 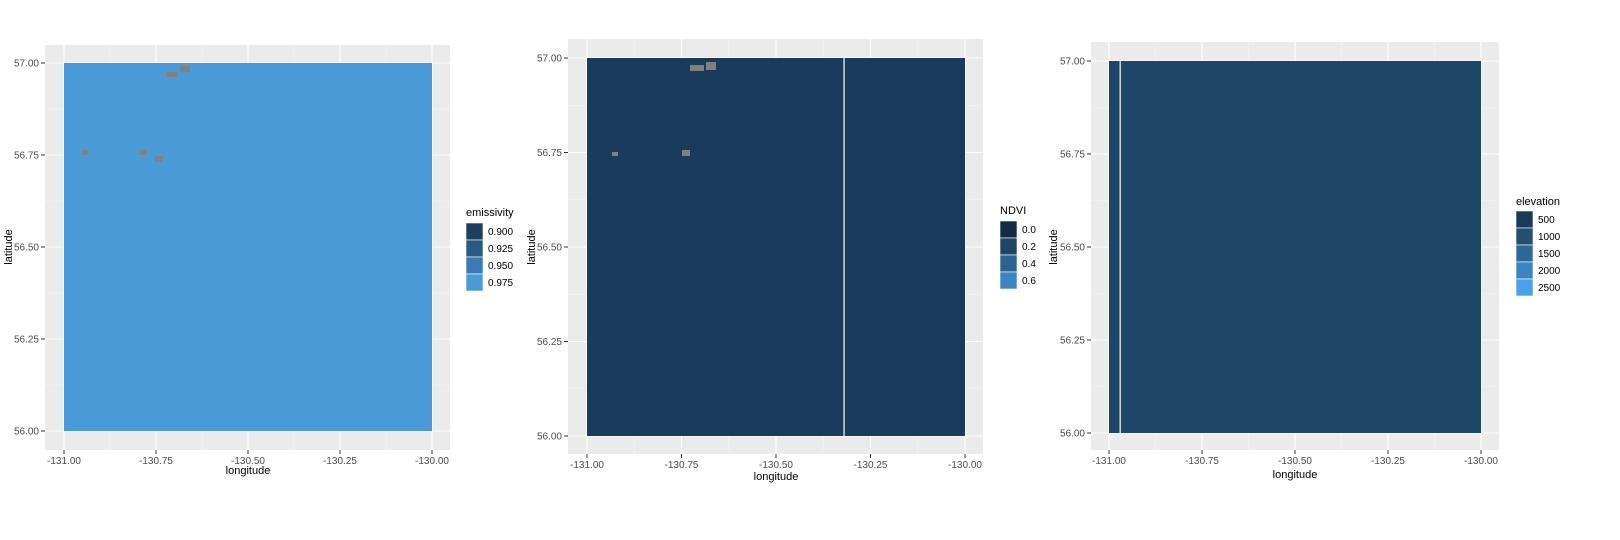 I want to click on legend-label: 0.0, so click(x=1029, y=230).